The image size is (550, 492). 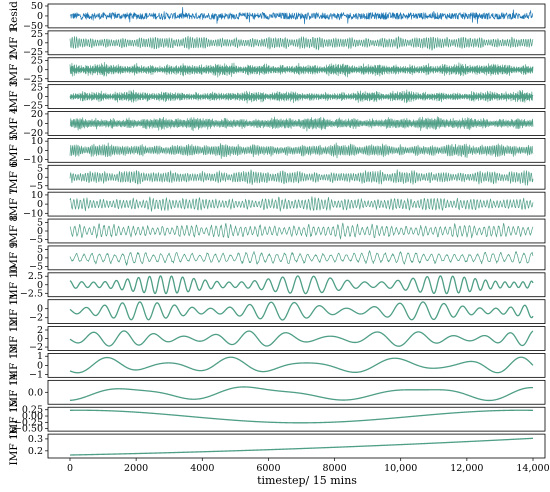 What do you see at coordinates (268, 468) in the screenshot?
I see `x-tick-label: 6000` at bounding box center [268, 468].